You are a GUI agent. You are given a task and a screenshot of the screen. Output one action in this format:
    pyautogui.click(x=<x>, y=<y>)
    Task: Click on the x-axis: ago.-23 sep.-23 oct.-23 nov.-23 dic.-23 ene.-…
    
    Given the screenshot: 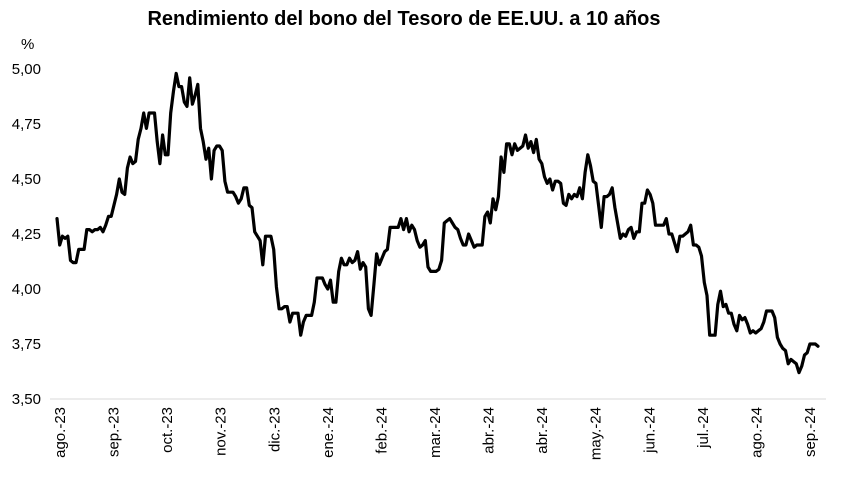 What is the action you would take?
    pyautogui.click(x=435, y=433)
    